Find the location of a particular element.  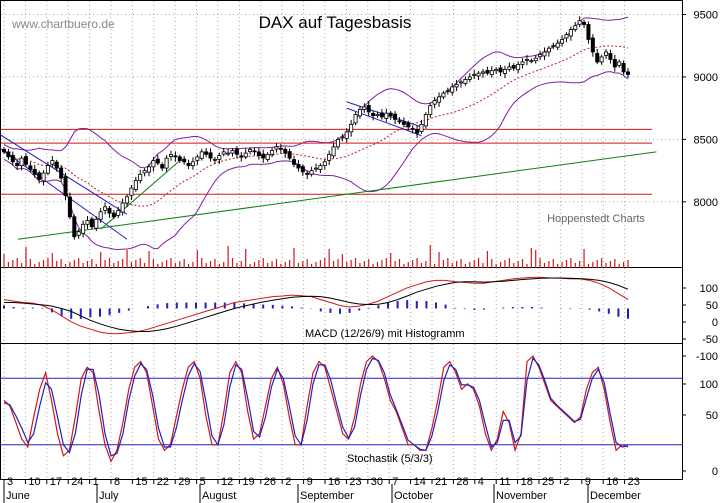

macd-indicator is located at coordinates (316, 305).